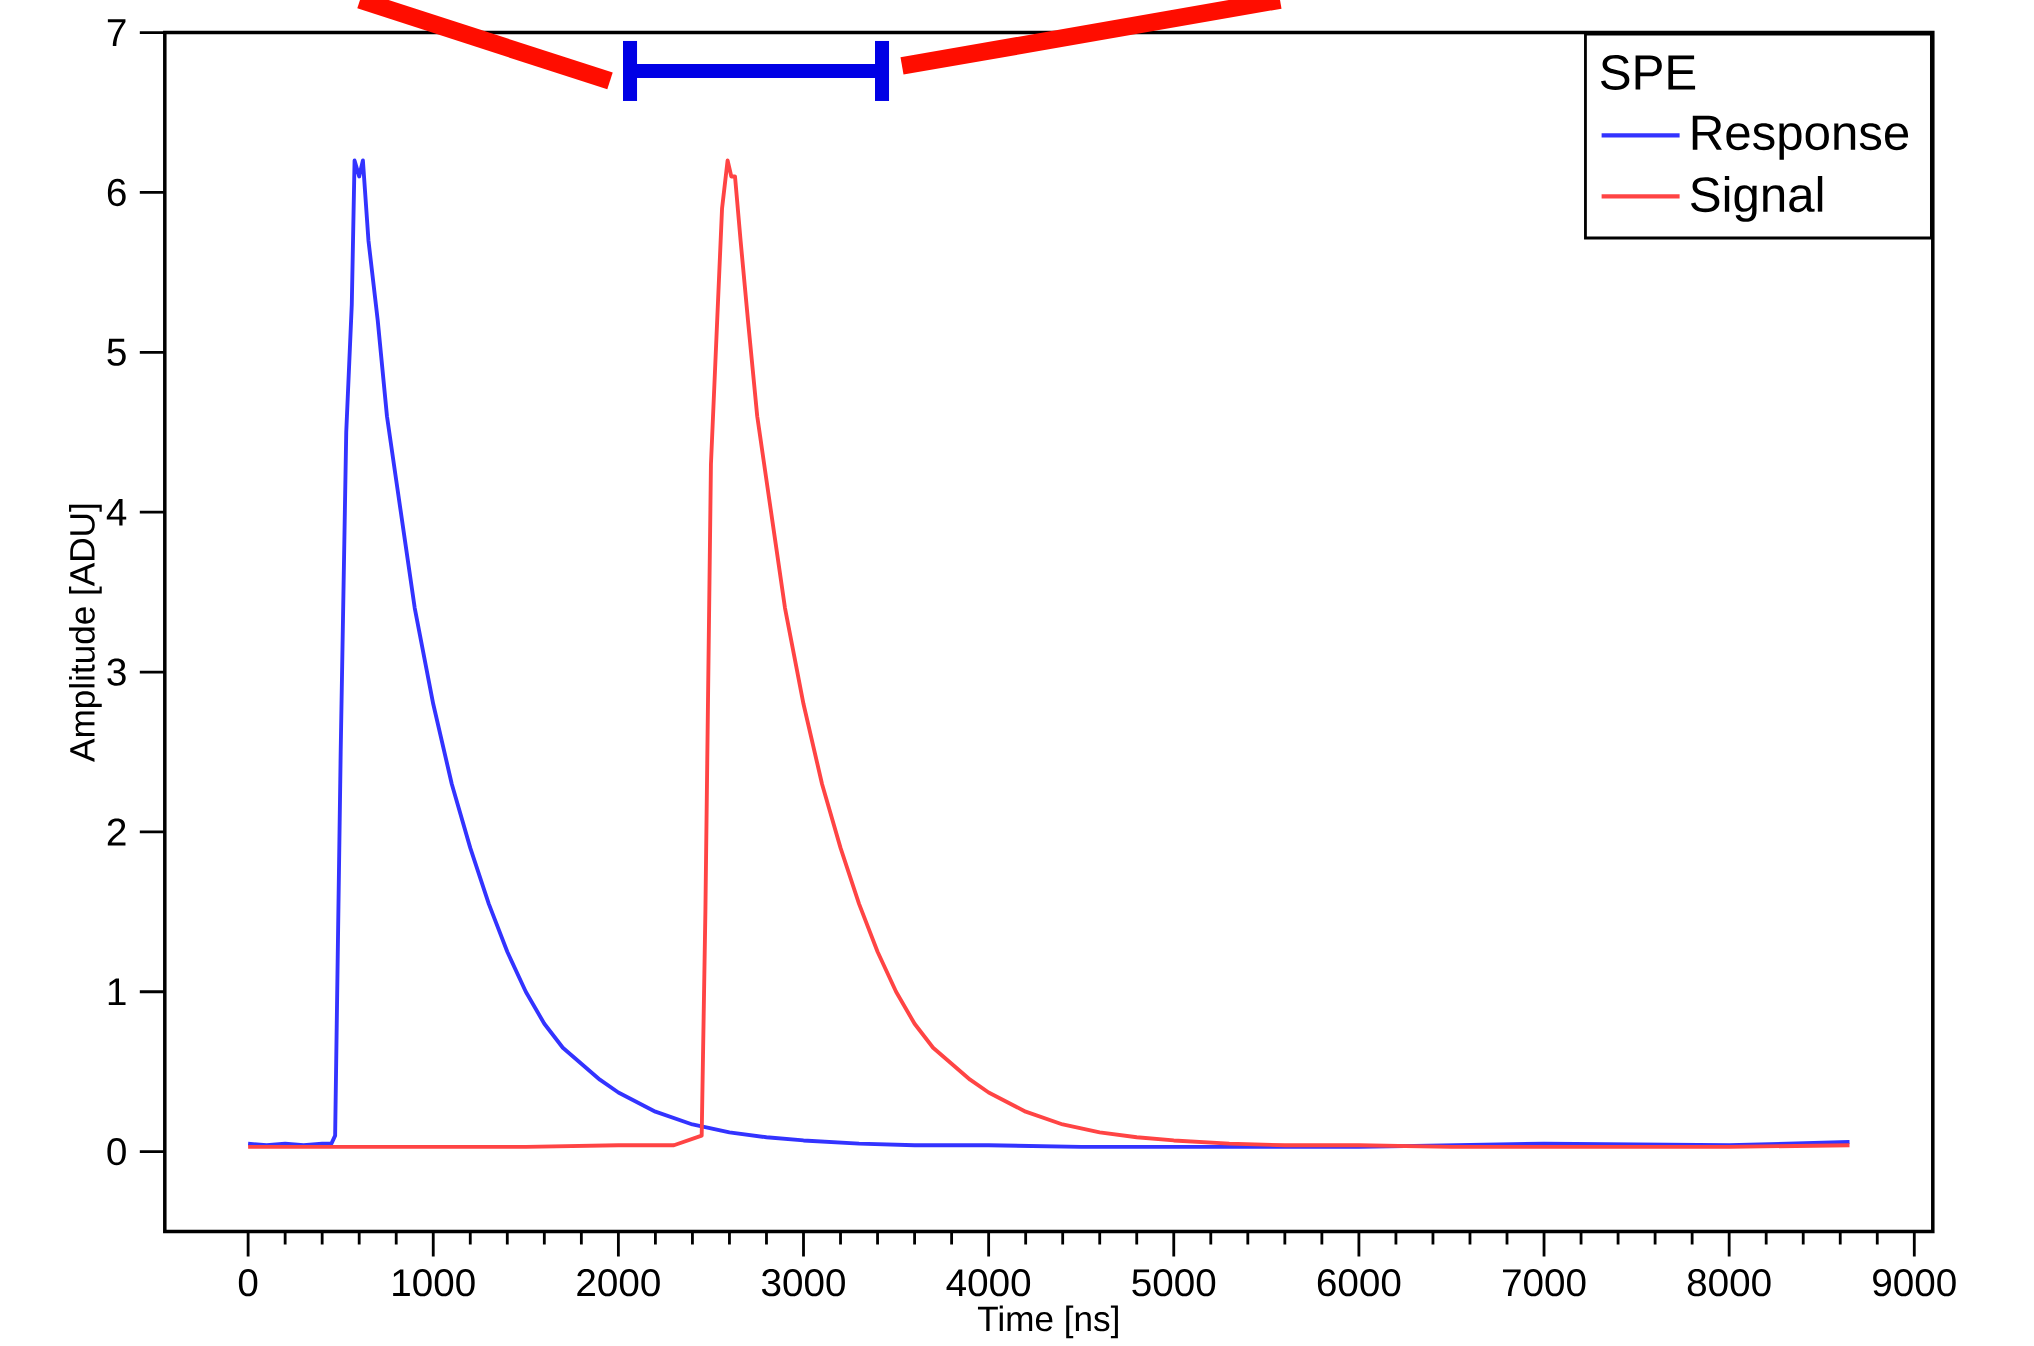  Describe the element at coordinates (434, 1283) in the screenshot. I see `x-tick-label: 1000` at that location.